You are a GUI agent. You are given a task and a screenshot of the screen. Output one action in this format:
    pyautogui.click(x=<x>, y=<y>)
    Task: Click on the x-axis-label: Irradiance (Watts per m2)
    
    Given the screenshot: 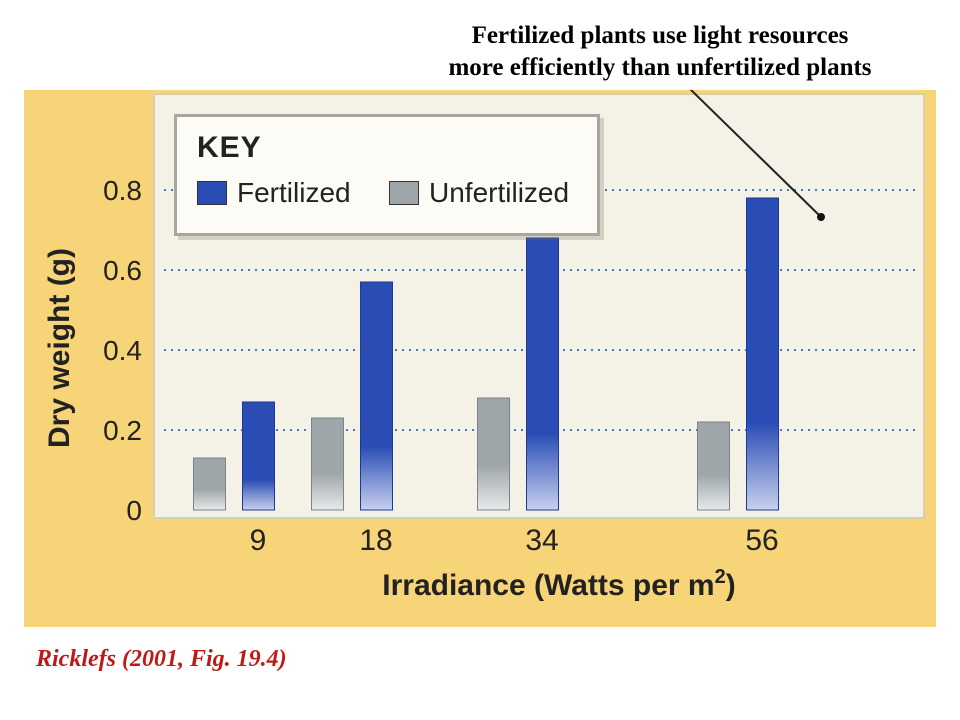 What is the action you would take?
    pyautogui.click(x=558, y=584)
    